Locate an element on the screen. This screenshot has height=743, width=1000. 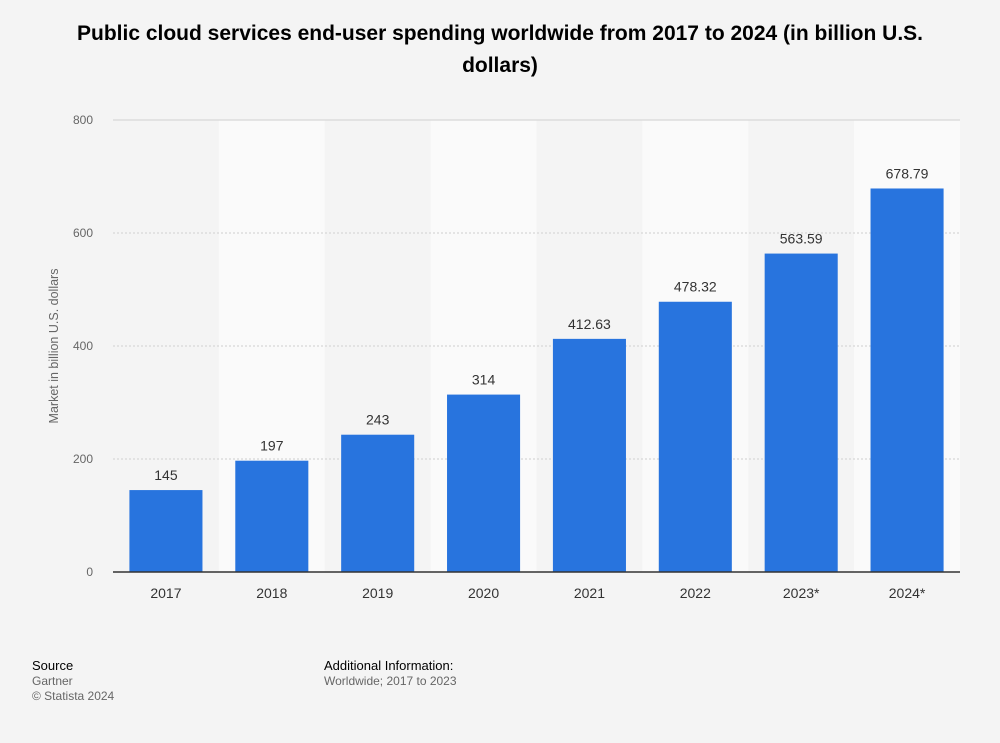
x-tick-label: 2024* is located at coordinates (907, 593).